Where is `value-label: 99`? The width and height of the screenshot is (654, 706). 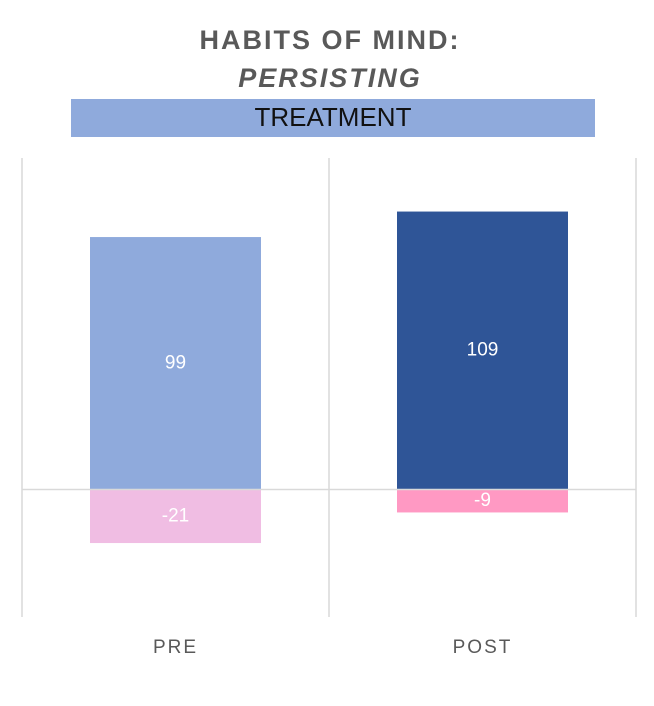 value-label: 99 is located at coordinates (175, 362).